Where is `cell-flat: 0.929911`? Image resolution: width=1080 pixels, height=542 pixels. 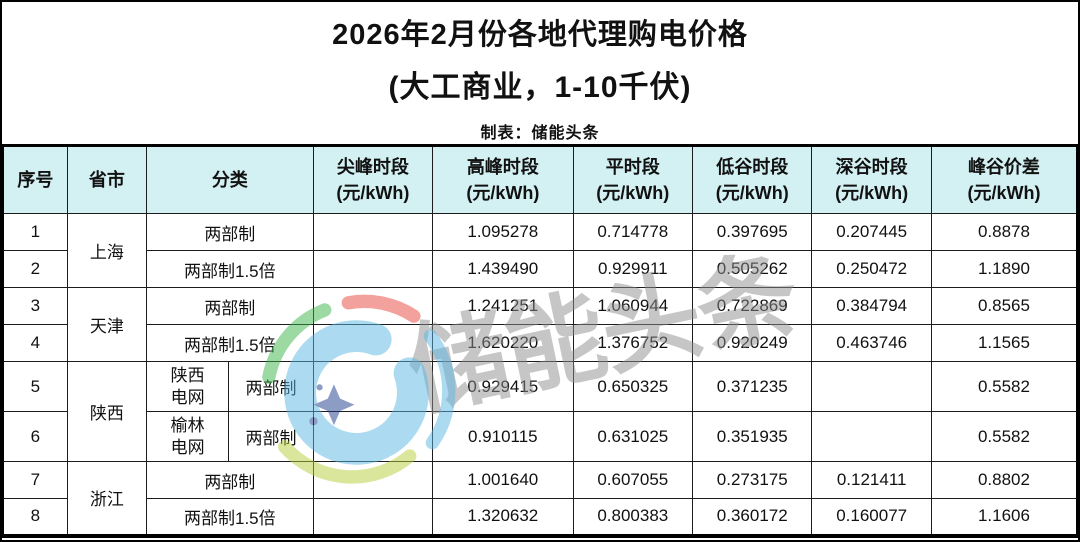 cell-flat: 0.929911 is located at coordinates (633, 269).